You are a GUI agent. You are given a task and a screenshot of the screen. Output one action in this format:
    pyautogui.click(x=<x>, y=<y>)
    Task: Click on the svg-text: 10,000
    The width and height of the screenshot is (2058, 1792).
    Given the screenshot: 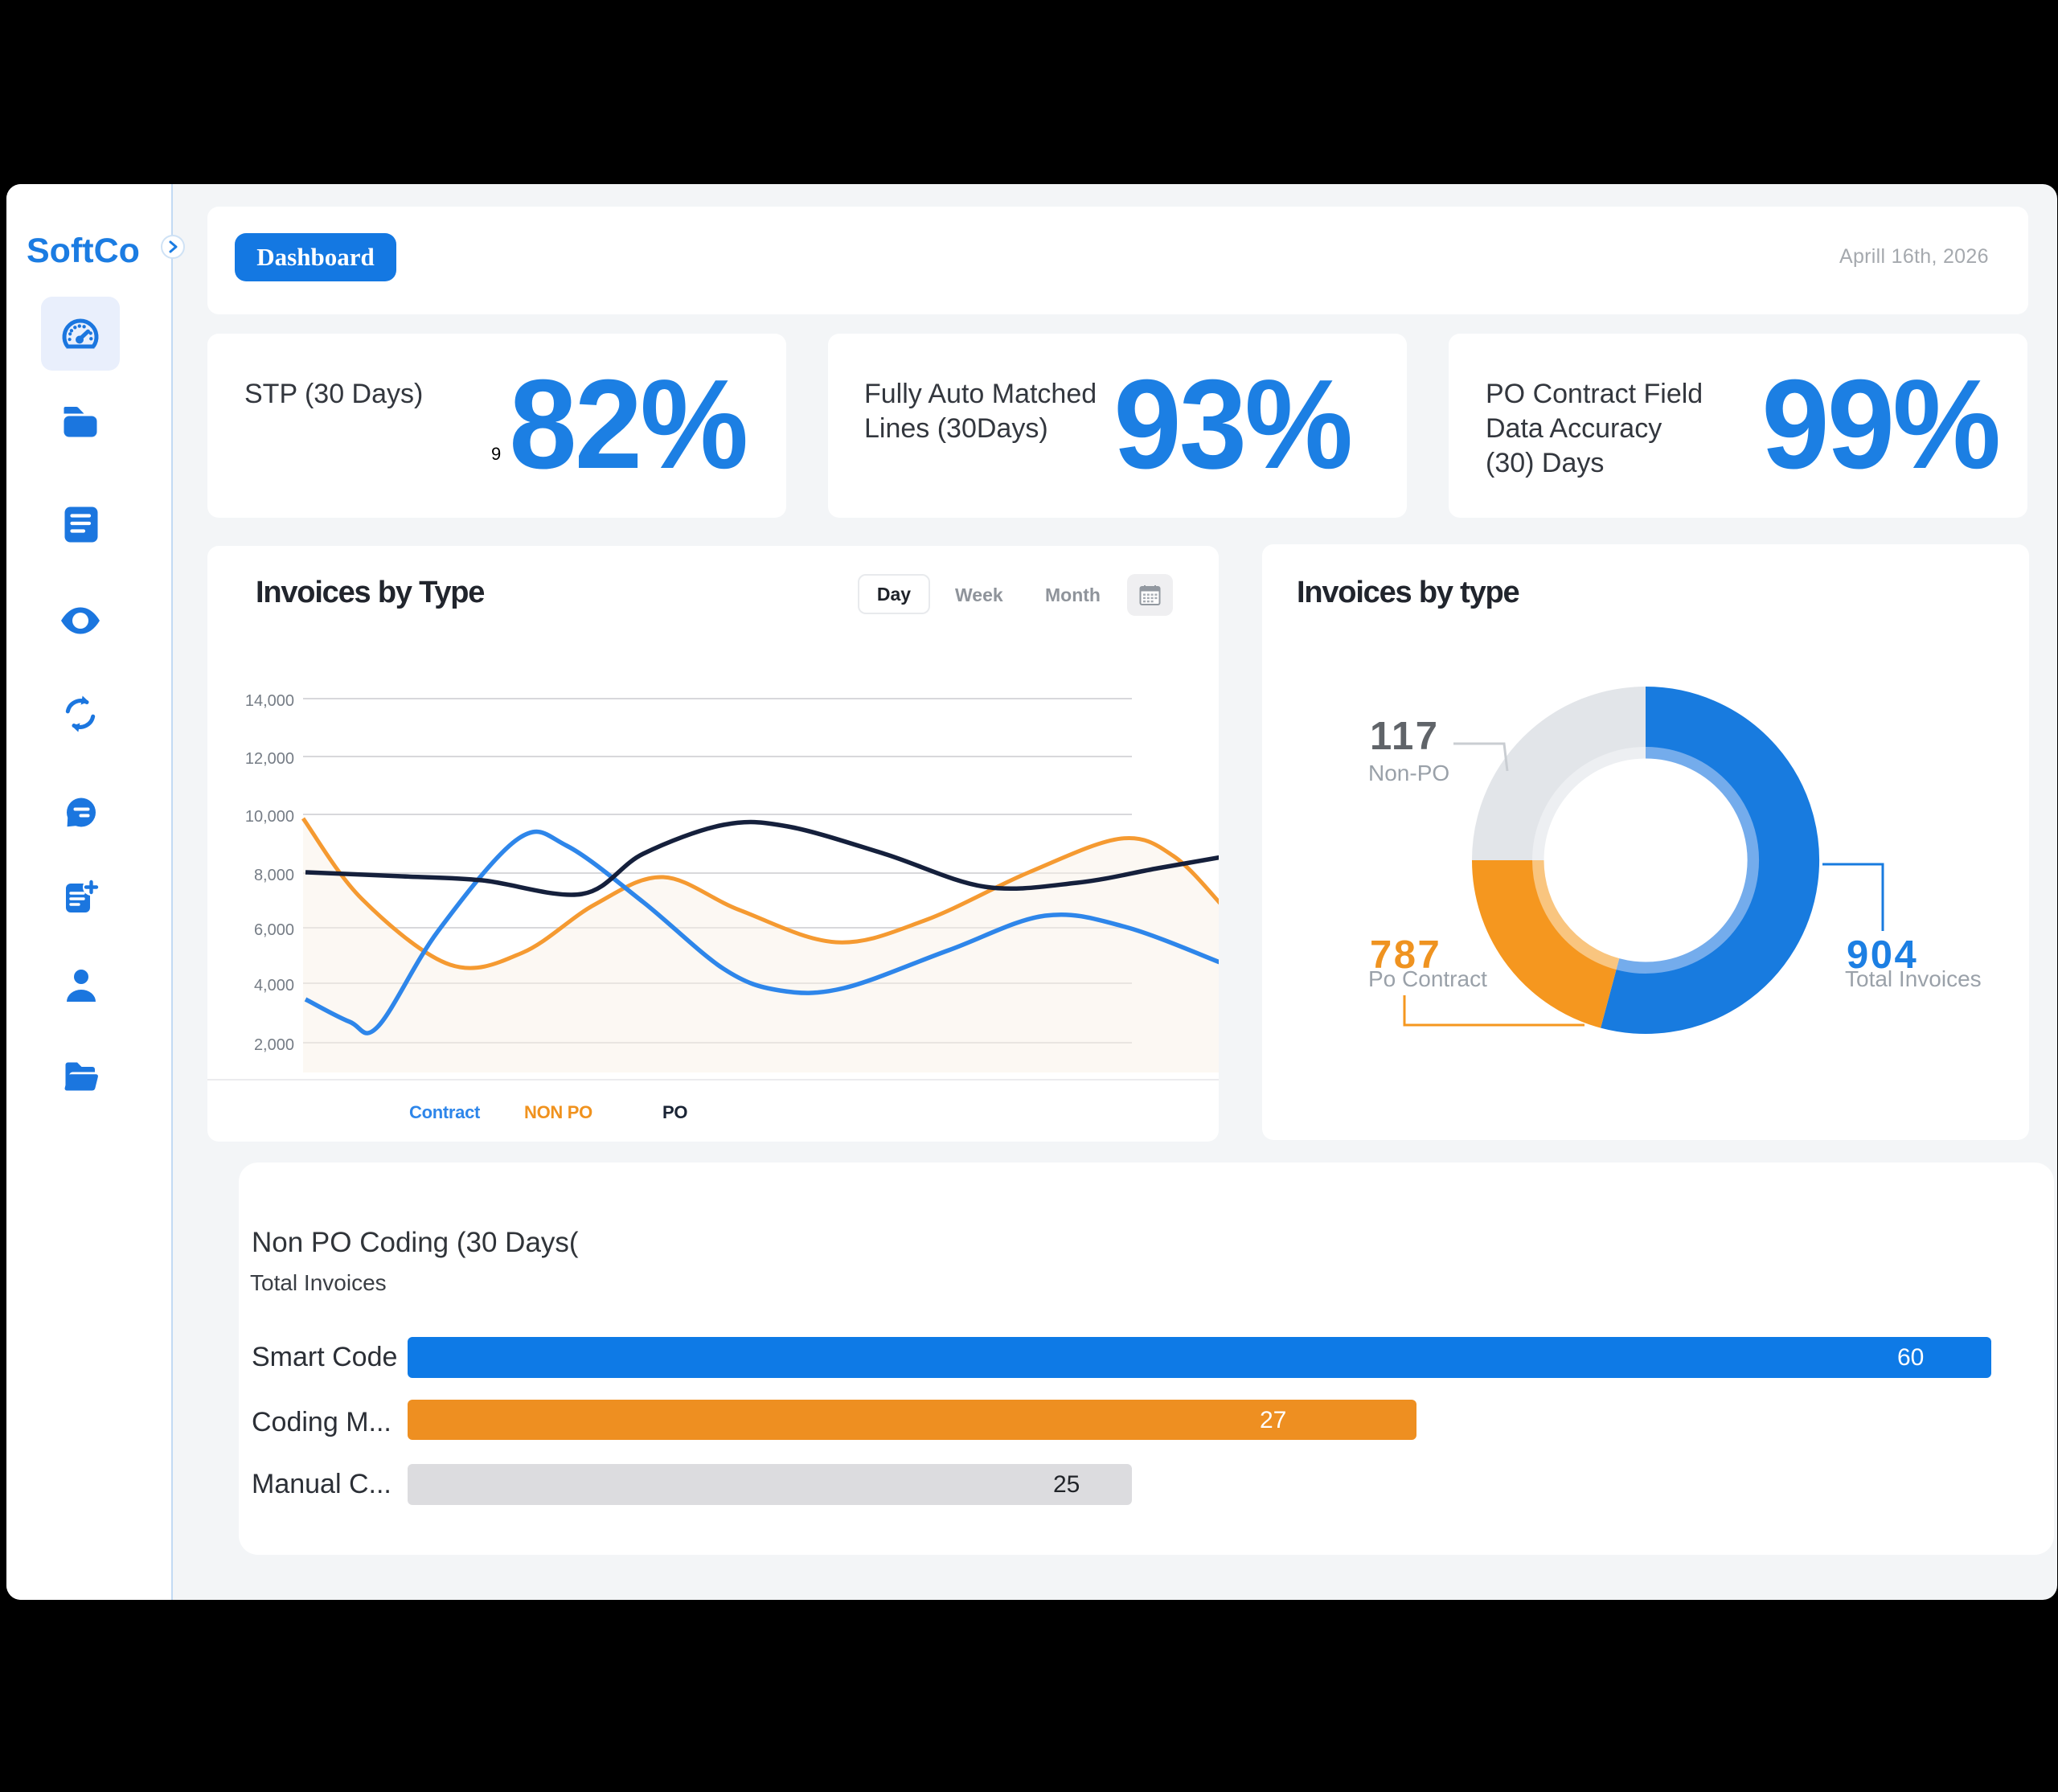 What is the action you would take?
    pyautogui.click(x=269, y=817)
    